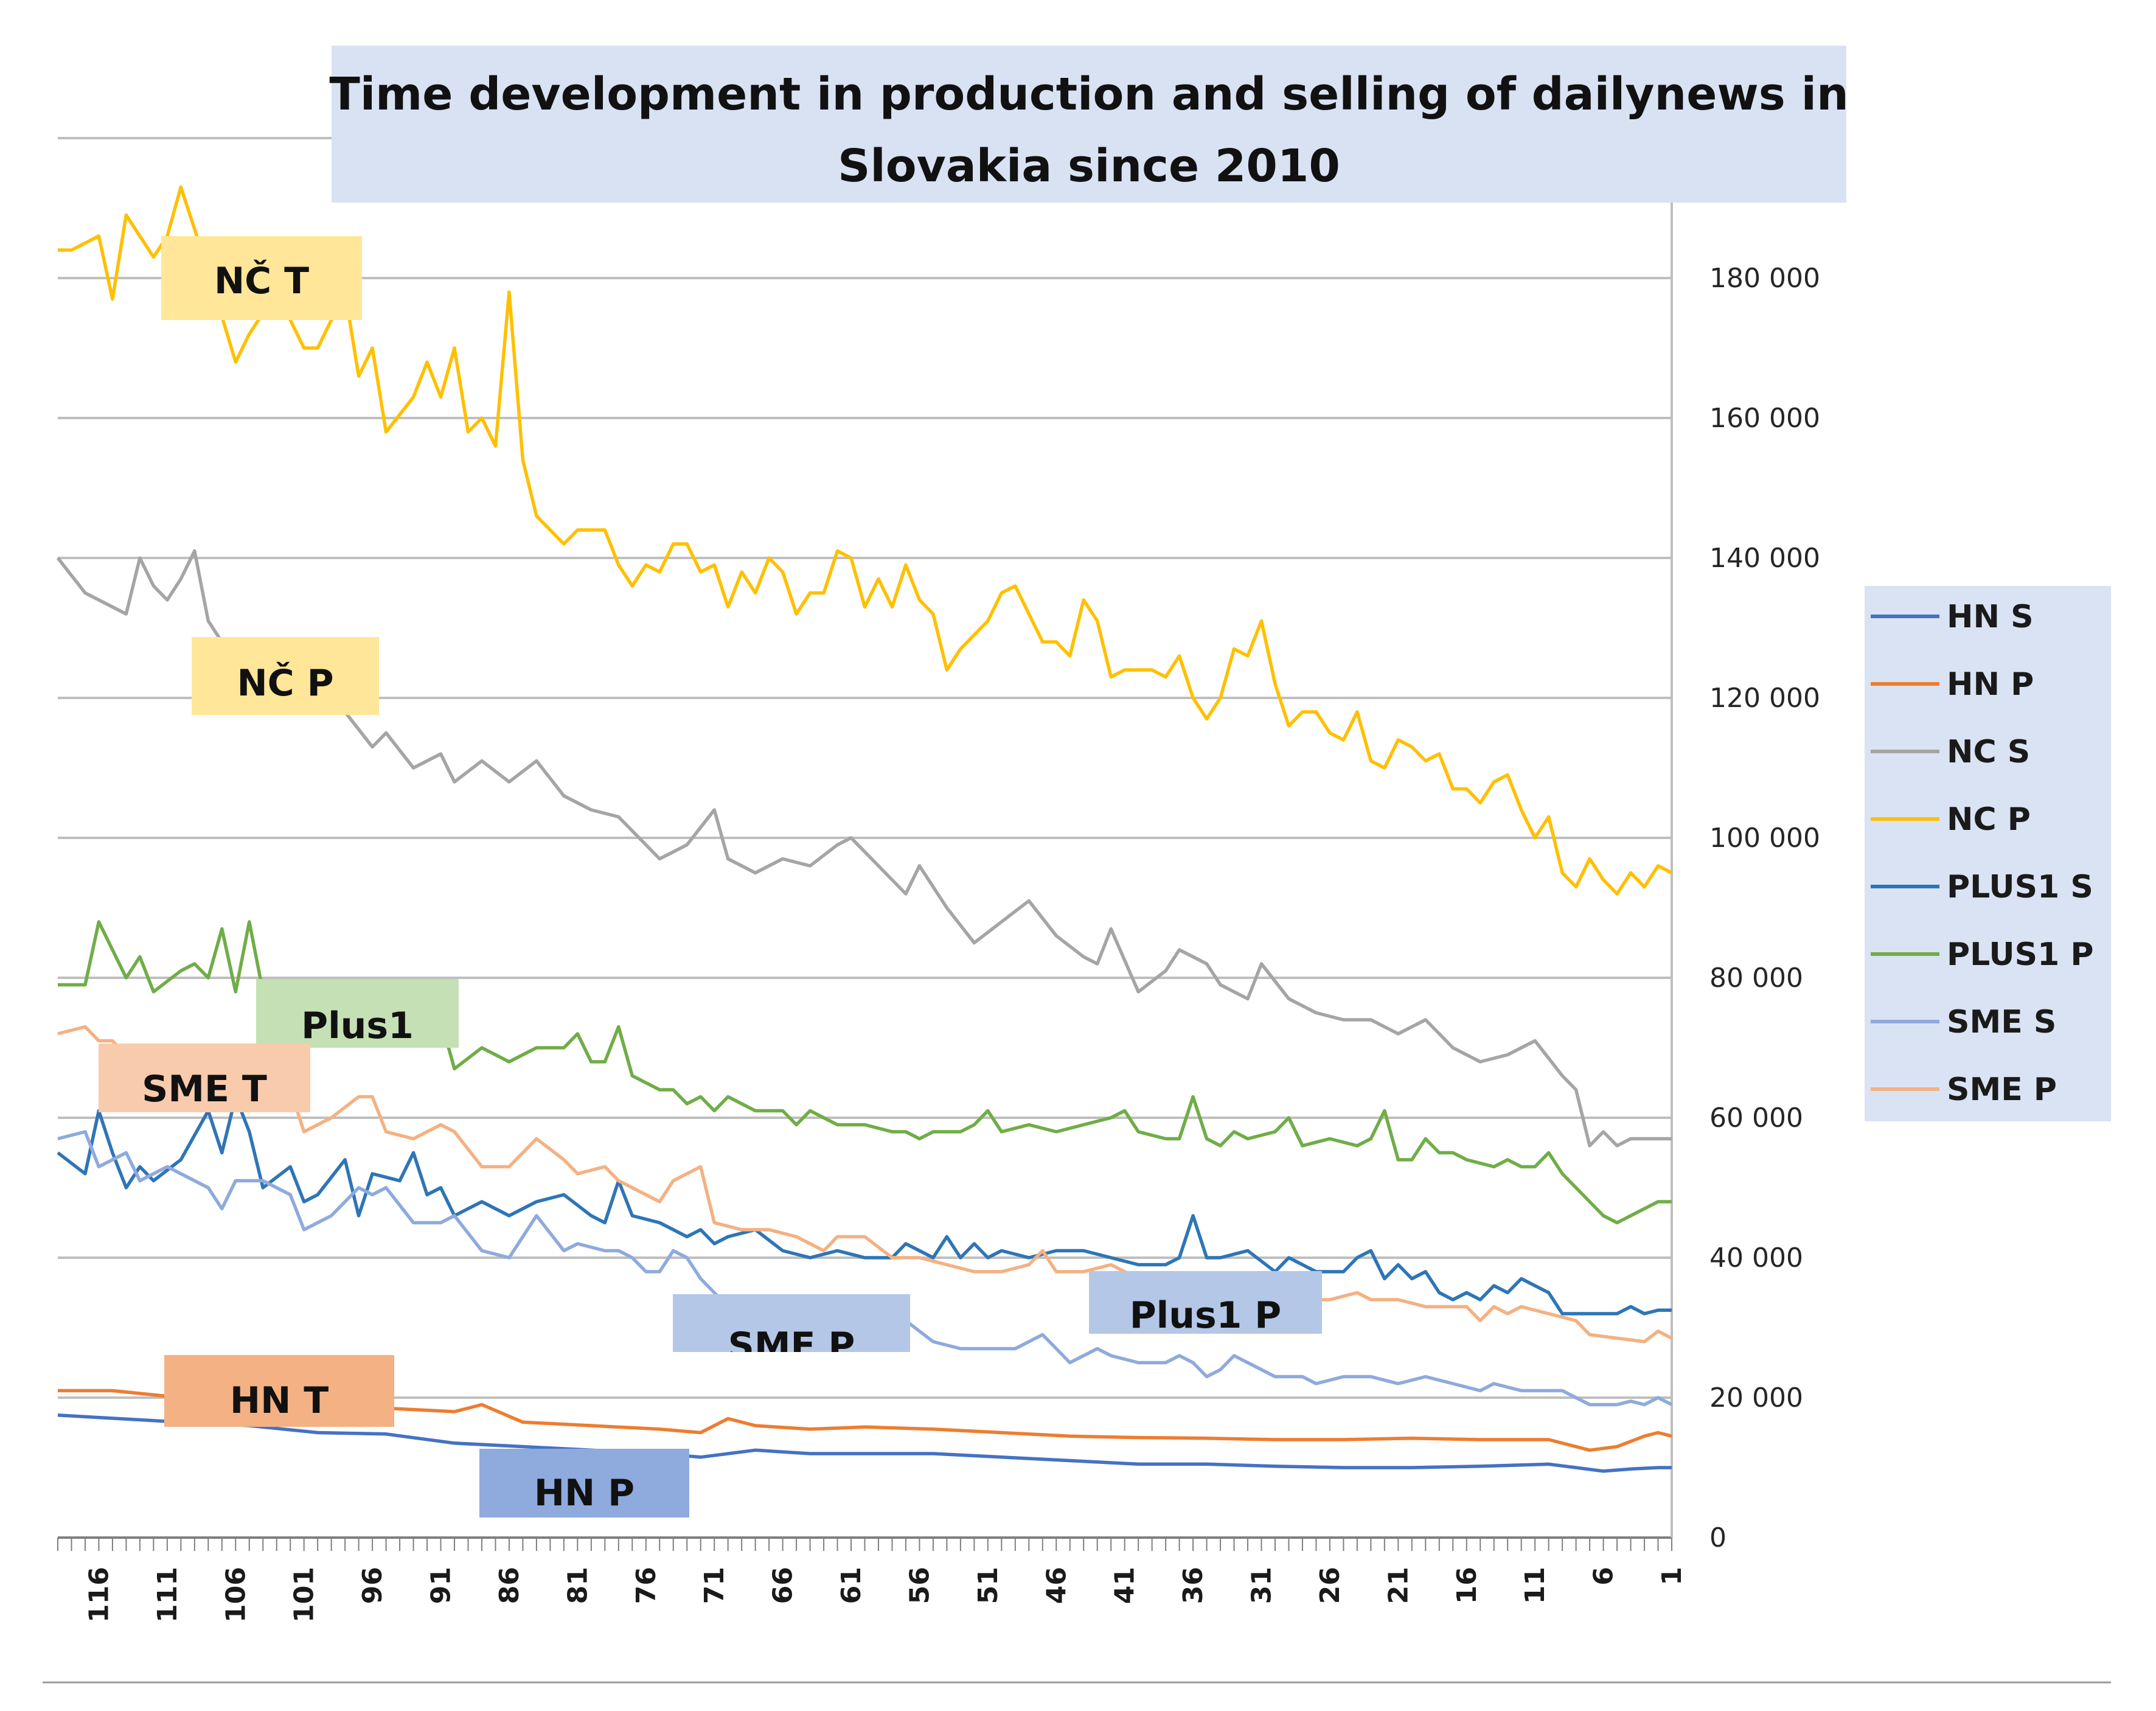 The image size is (2156, 1711). Describe the element at coordinates (98, 1595) in the screenshot. I see `x-tick-label: 116` at that location.